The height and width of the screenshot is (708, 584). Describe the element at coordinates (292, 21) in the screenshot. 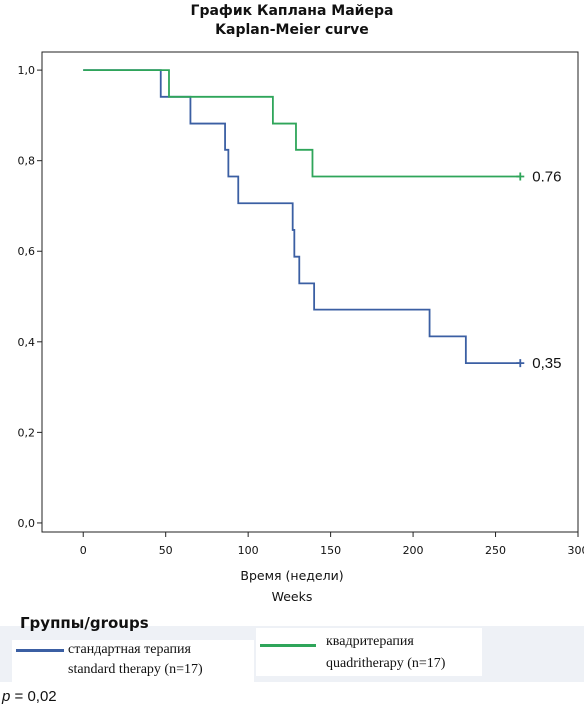

I see `chart-title-block: График Каплана Майера Kaplan-Meier curve` at that location.